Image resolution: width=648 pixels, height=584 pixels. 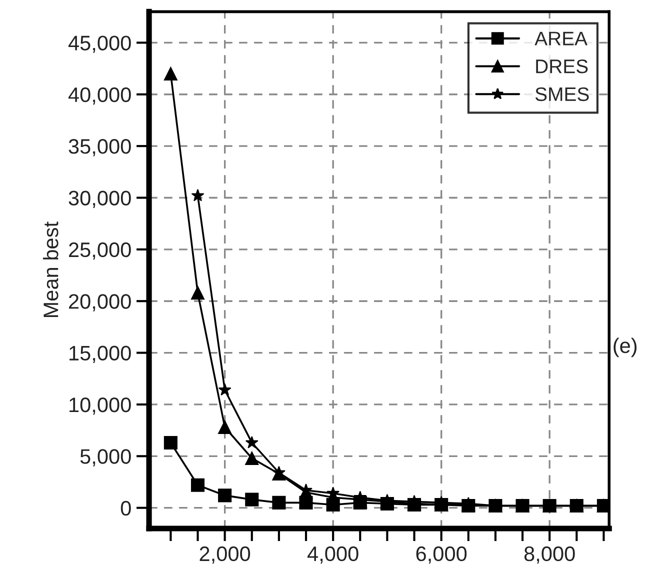 What do you see at coordinates (549, 555) in the screenshot?
I see `x-tick-label: 8,000` at bounding box center [549, 555].